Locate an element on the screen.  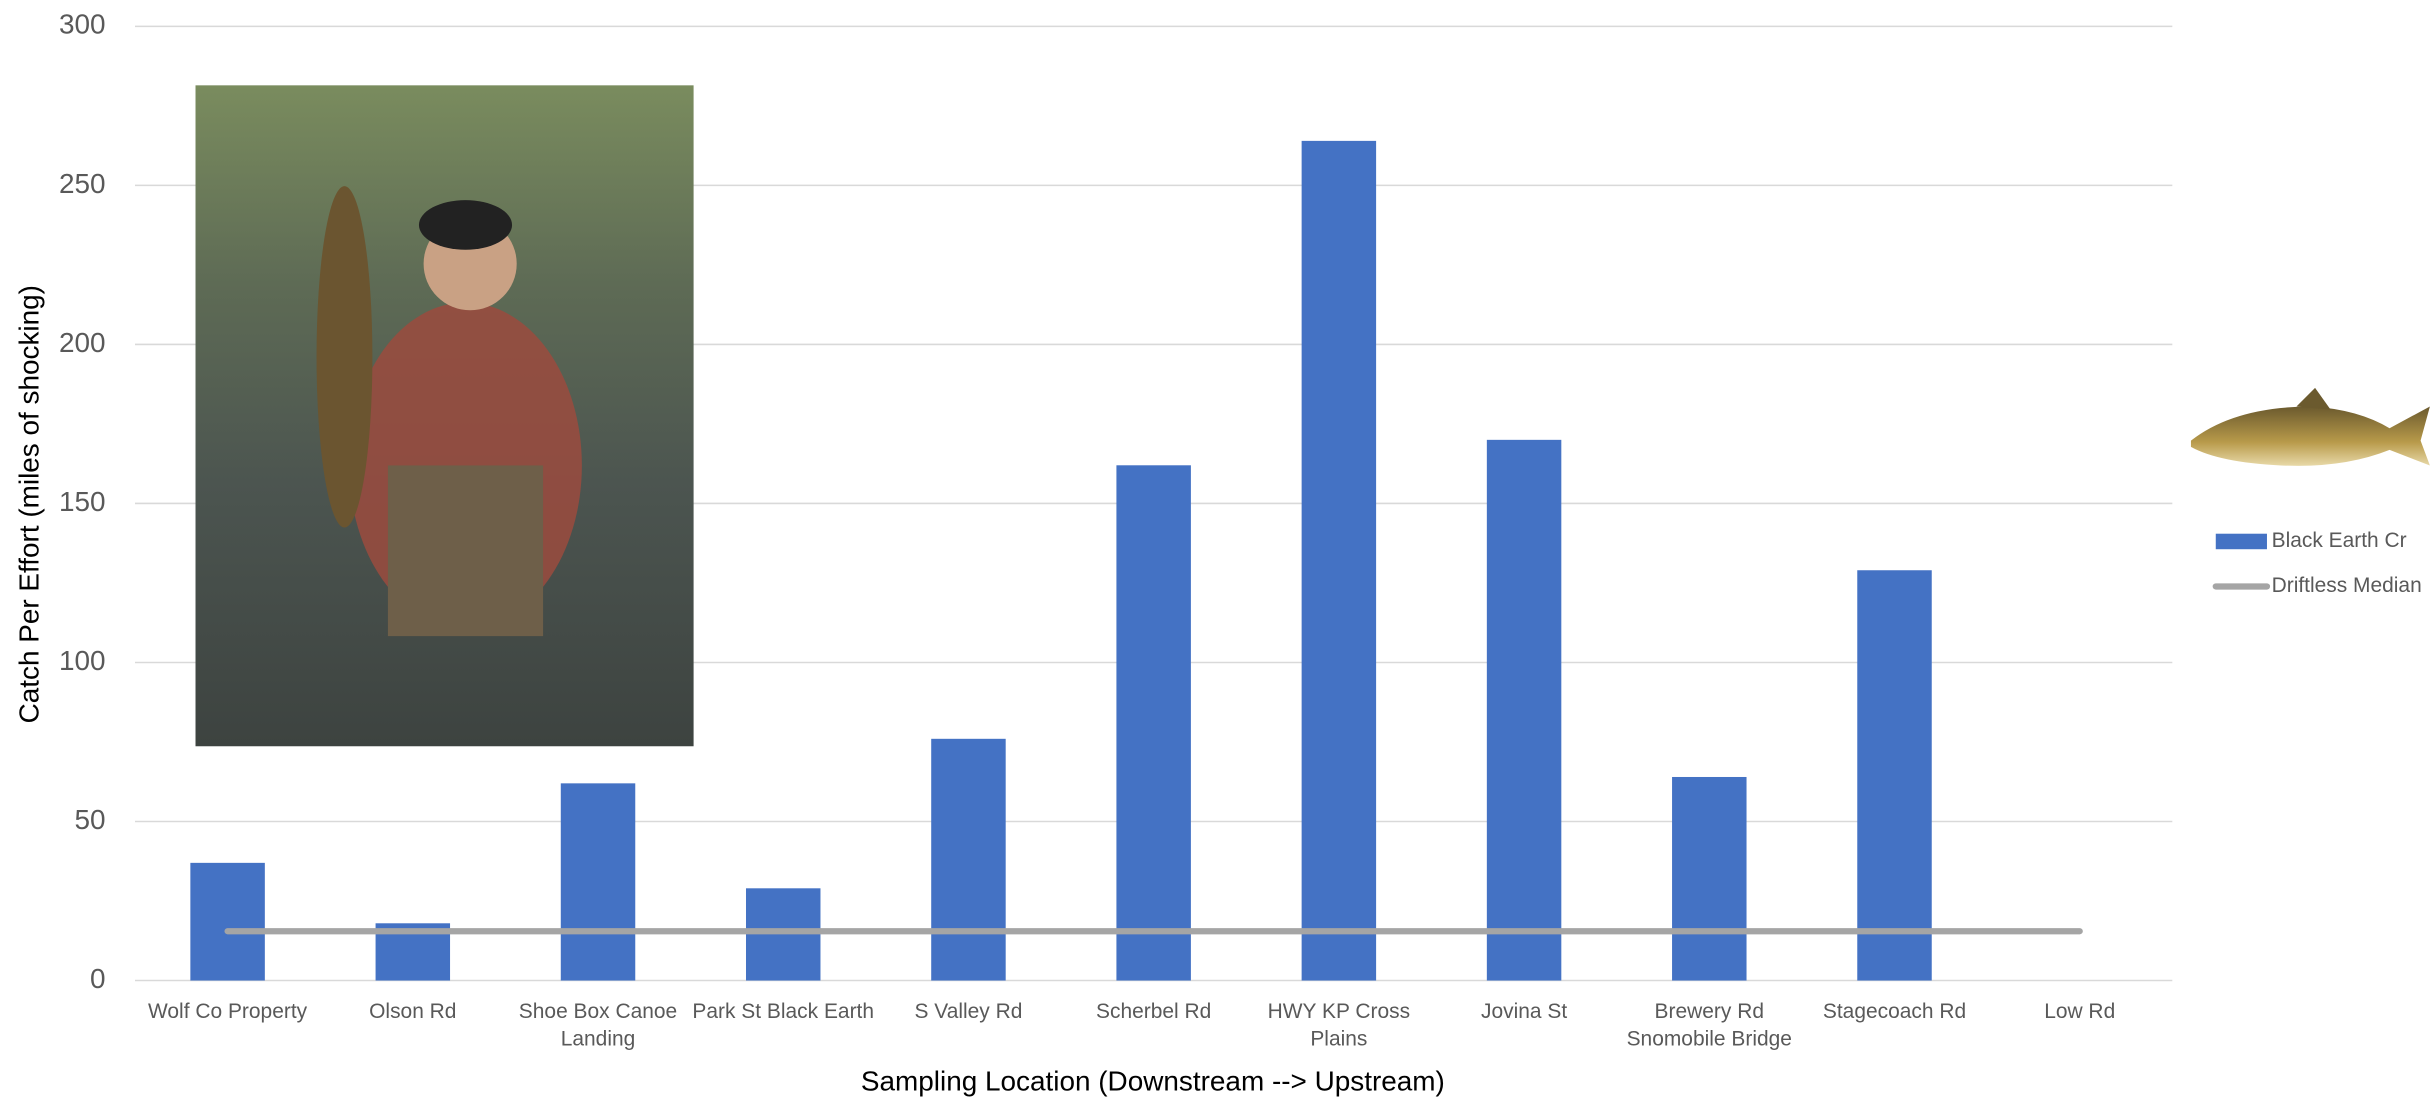
x-tick-label-box: S Valley Rd is located at coordinates (968, 1011).